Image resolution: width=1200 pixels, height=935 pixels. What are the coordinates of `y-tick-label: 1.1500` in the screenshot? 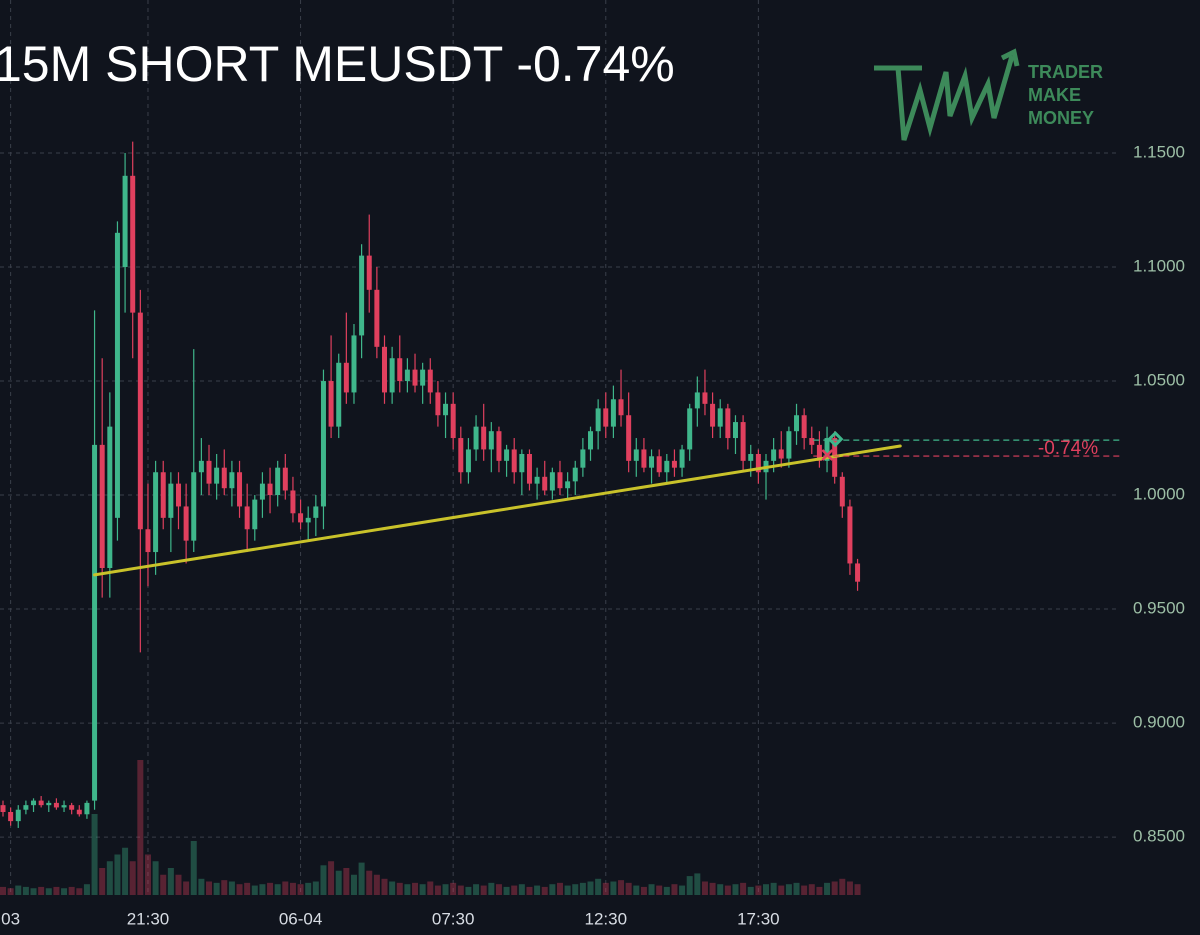 It's located at (1159, 151).